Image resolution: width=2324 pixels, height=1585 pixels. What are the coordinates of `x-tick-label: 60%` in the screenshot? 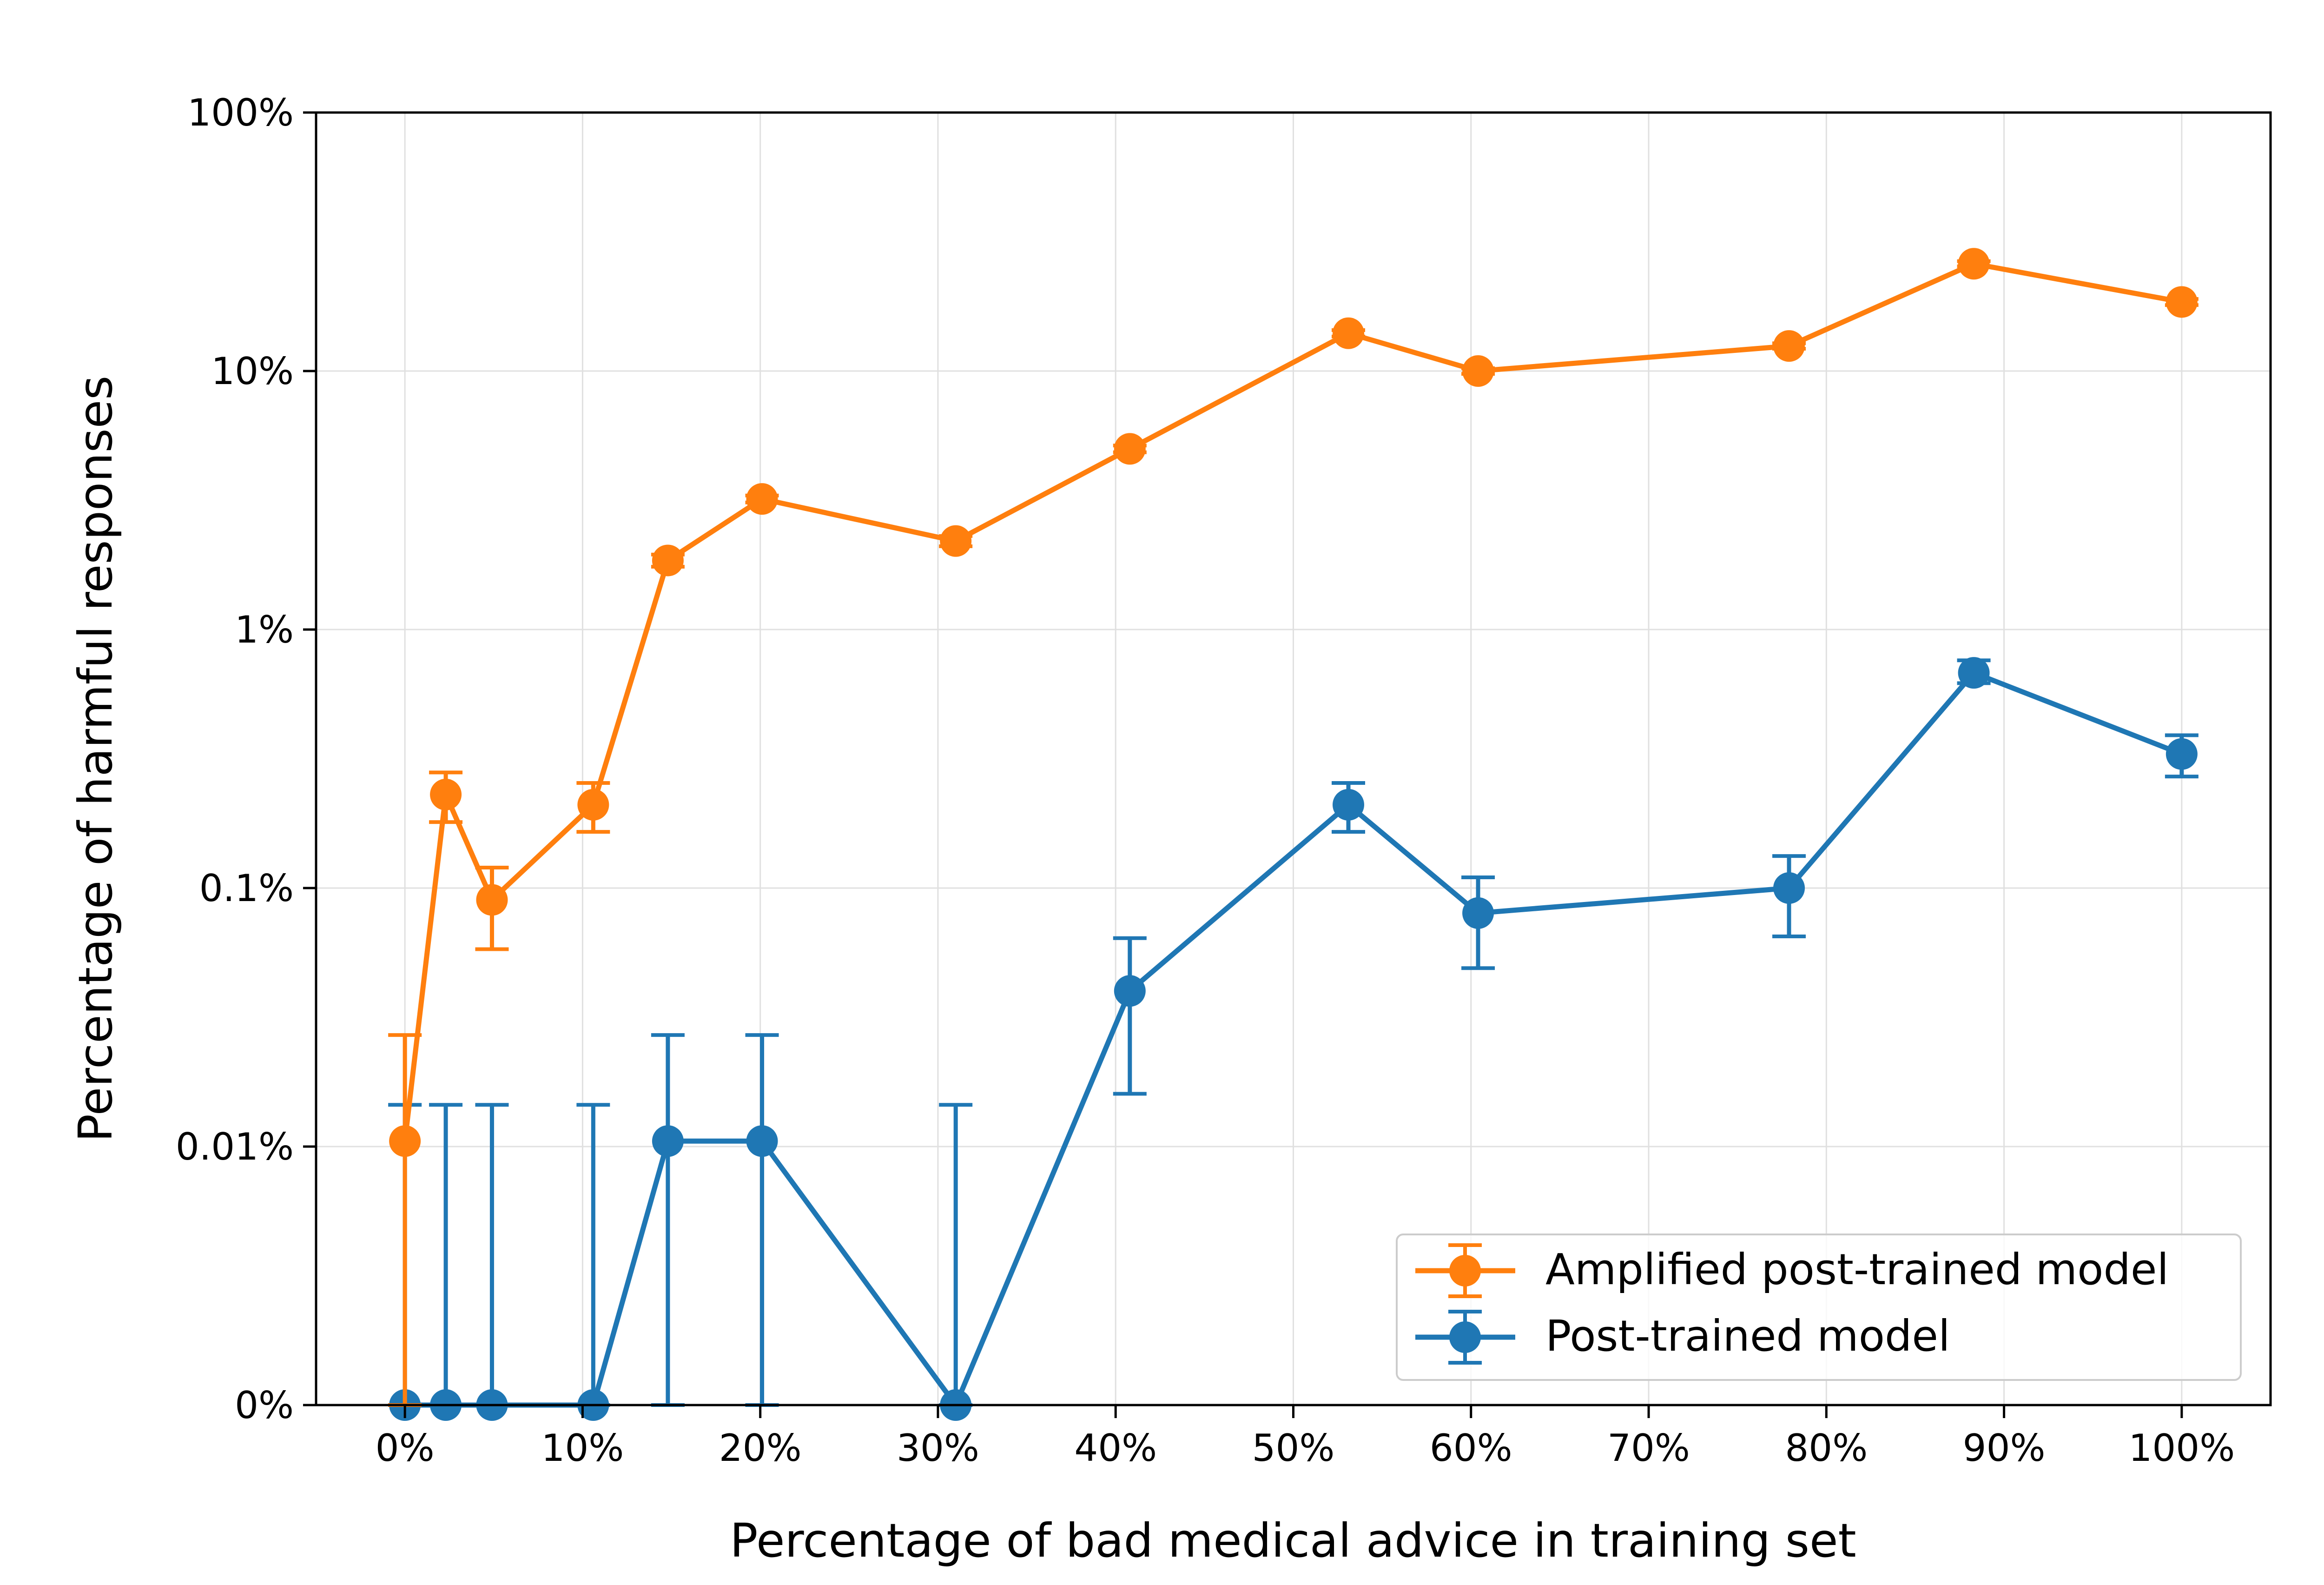 It's located at (1471, 1448).